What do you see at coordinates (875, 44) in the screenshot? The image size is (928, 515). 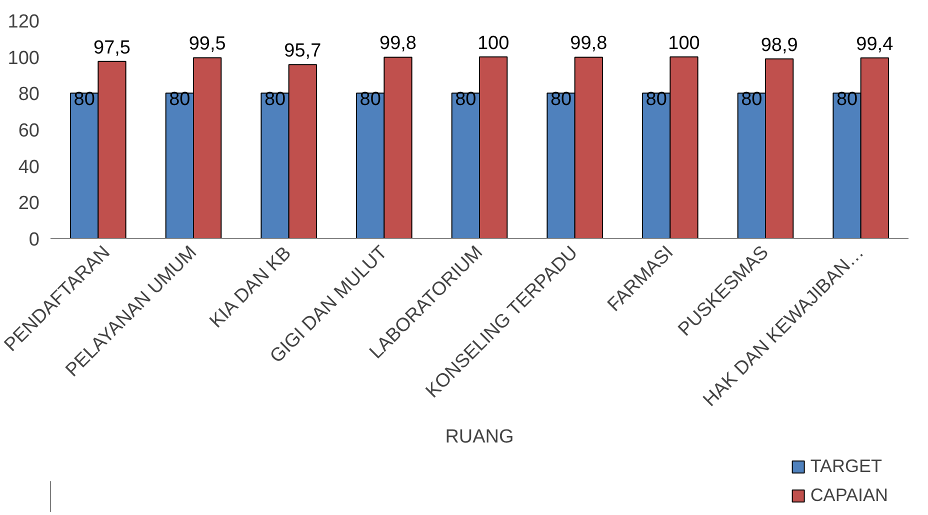 I see `data-label: 99,4` at bounding box center [875, 44].